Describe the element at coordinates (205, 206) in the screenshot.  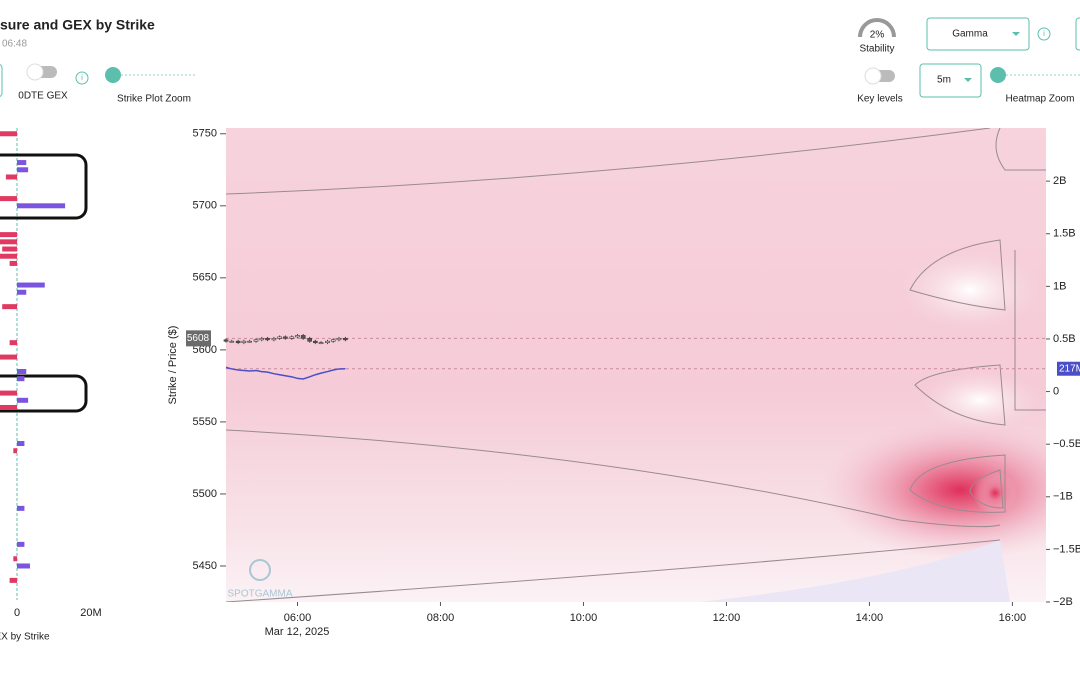
I see `y-tick-label: 5700` at that location.